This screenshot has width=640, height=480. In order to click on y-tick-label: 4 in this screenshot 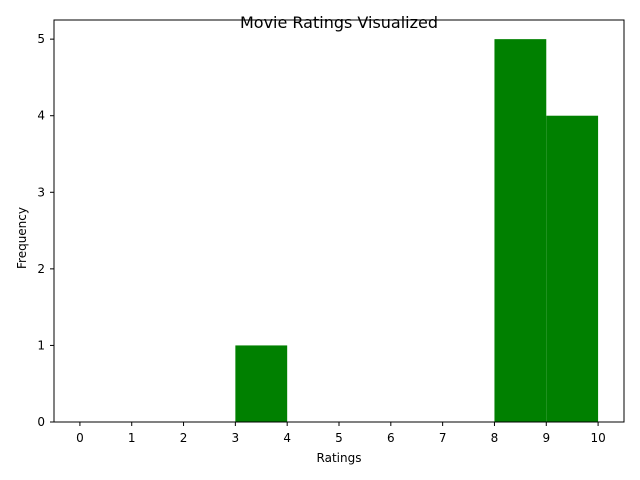, I will do `click(41, 116)`.